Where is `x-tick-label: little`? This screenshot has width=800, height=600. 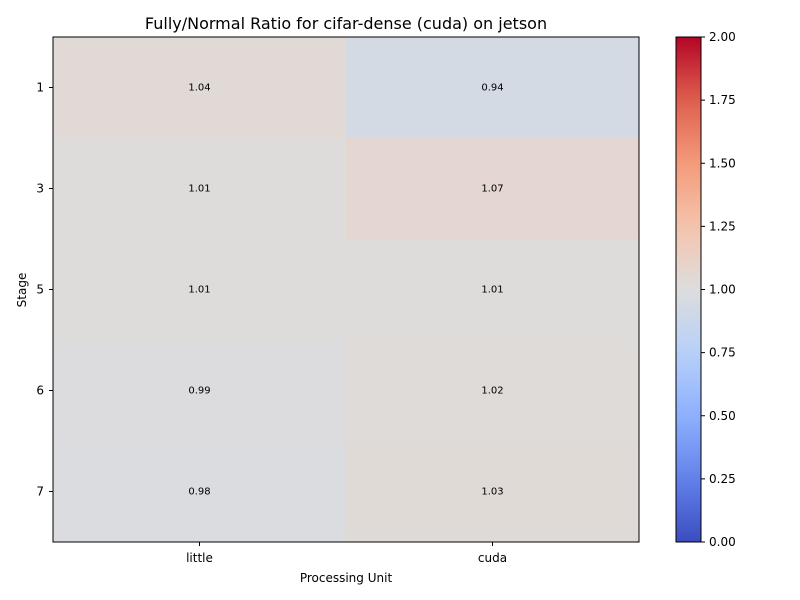 x-tick-label: little is located at coordinates (199, 558).